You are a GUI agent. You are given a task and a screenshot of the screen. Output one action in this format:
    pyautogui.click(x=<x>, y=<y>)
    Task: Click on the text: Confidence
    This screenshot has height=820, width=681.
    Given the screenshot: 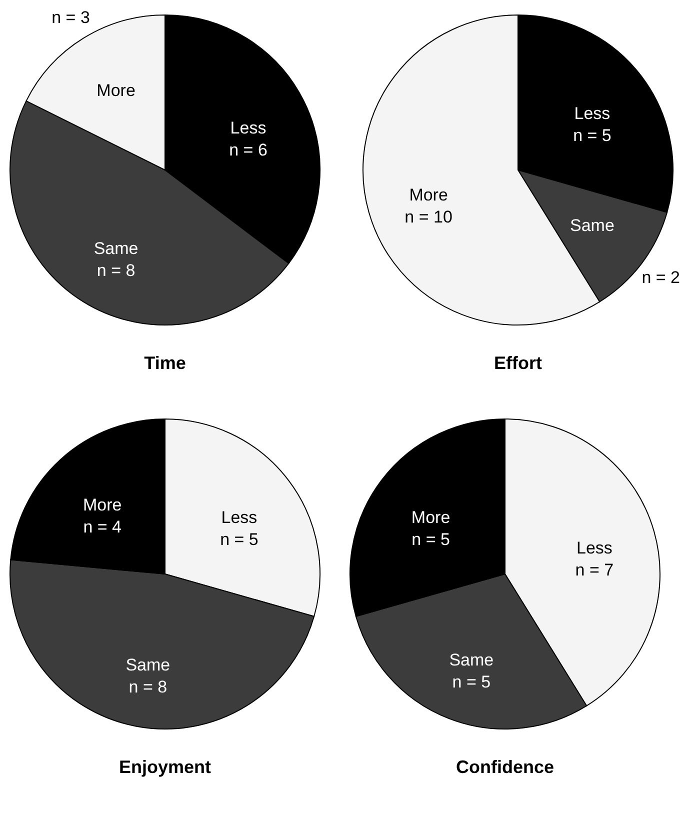 What is the action you would take?
    pyautogui.click(x=505, y=767)
    